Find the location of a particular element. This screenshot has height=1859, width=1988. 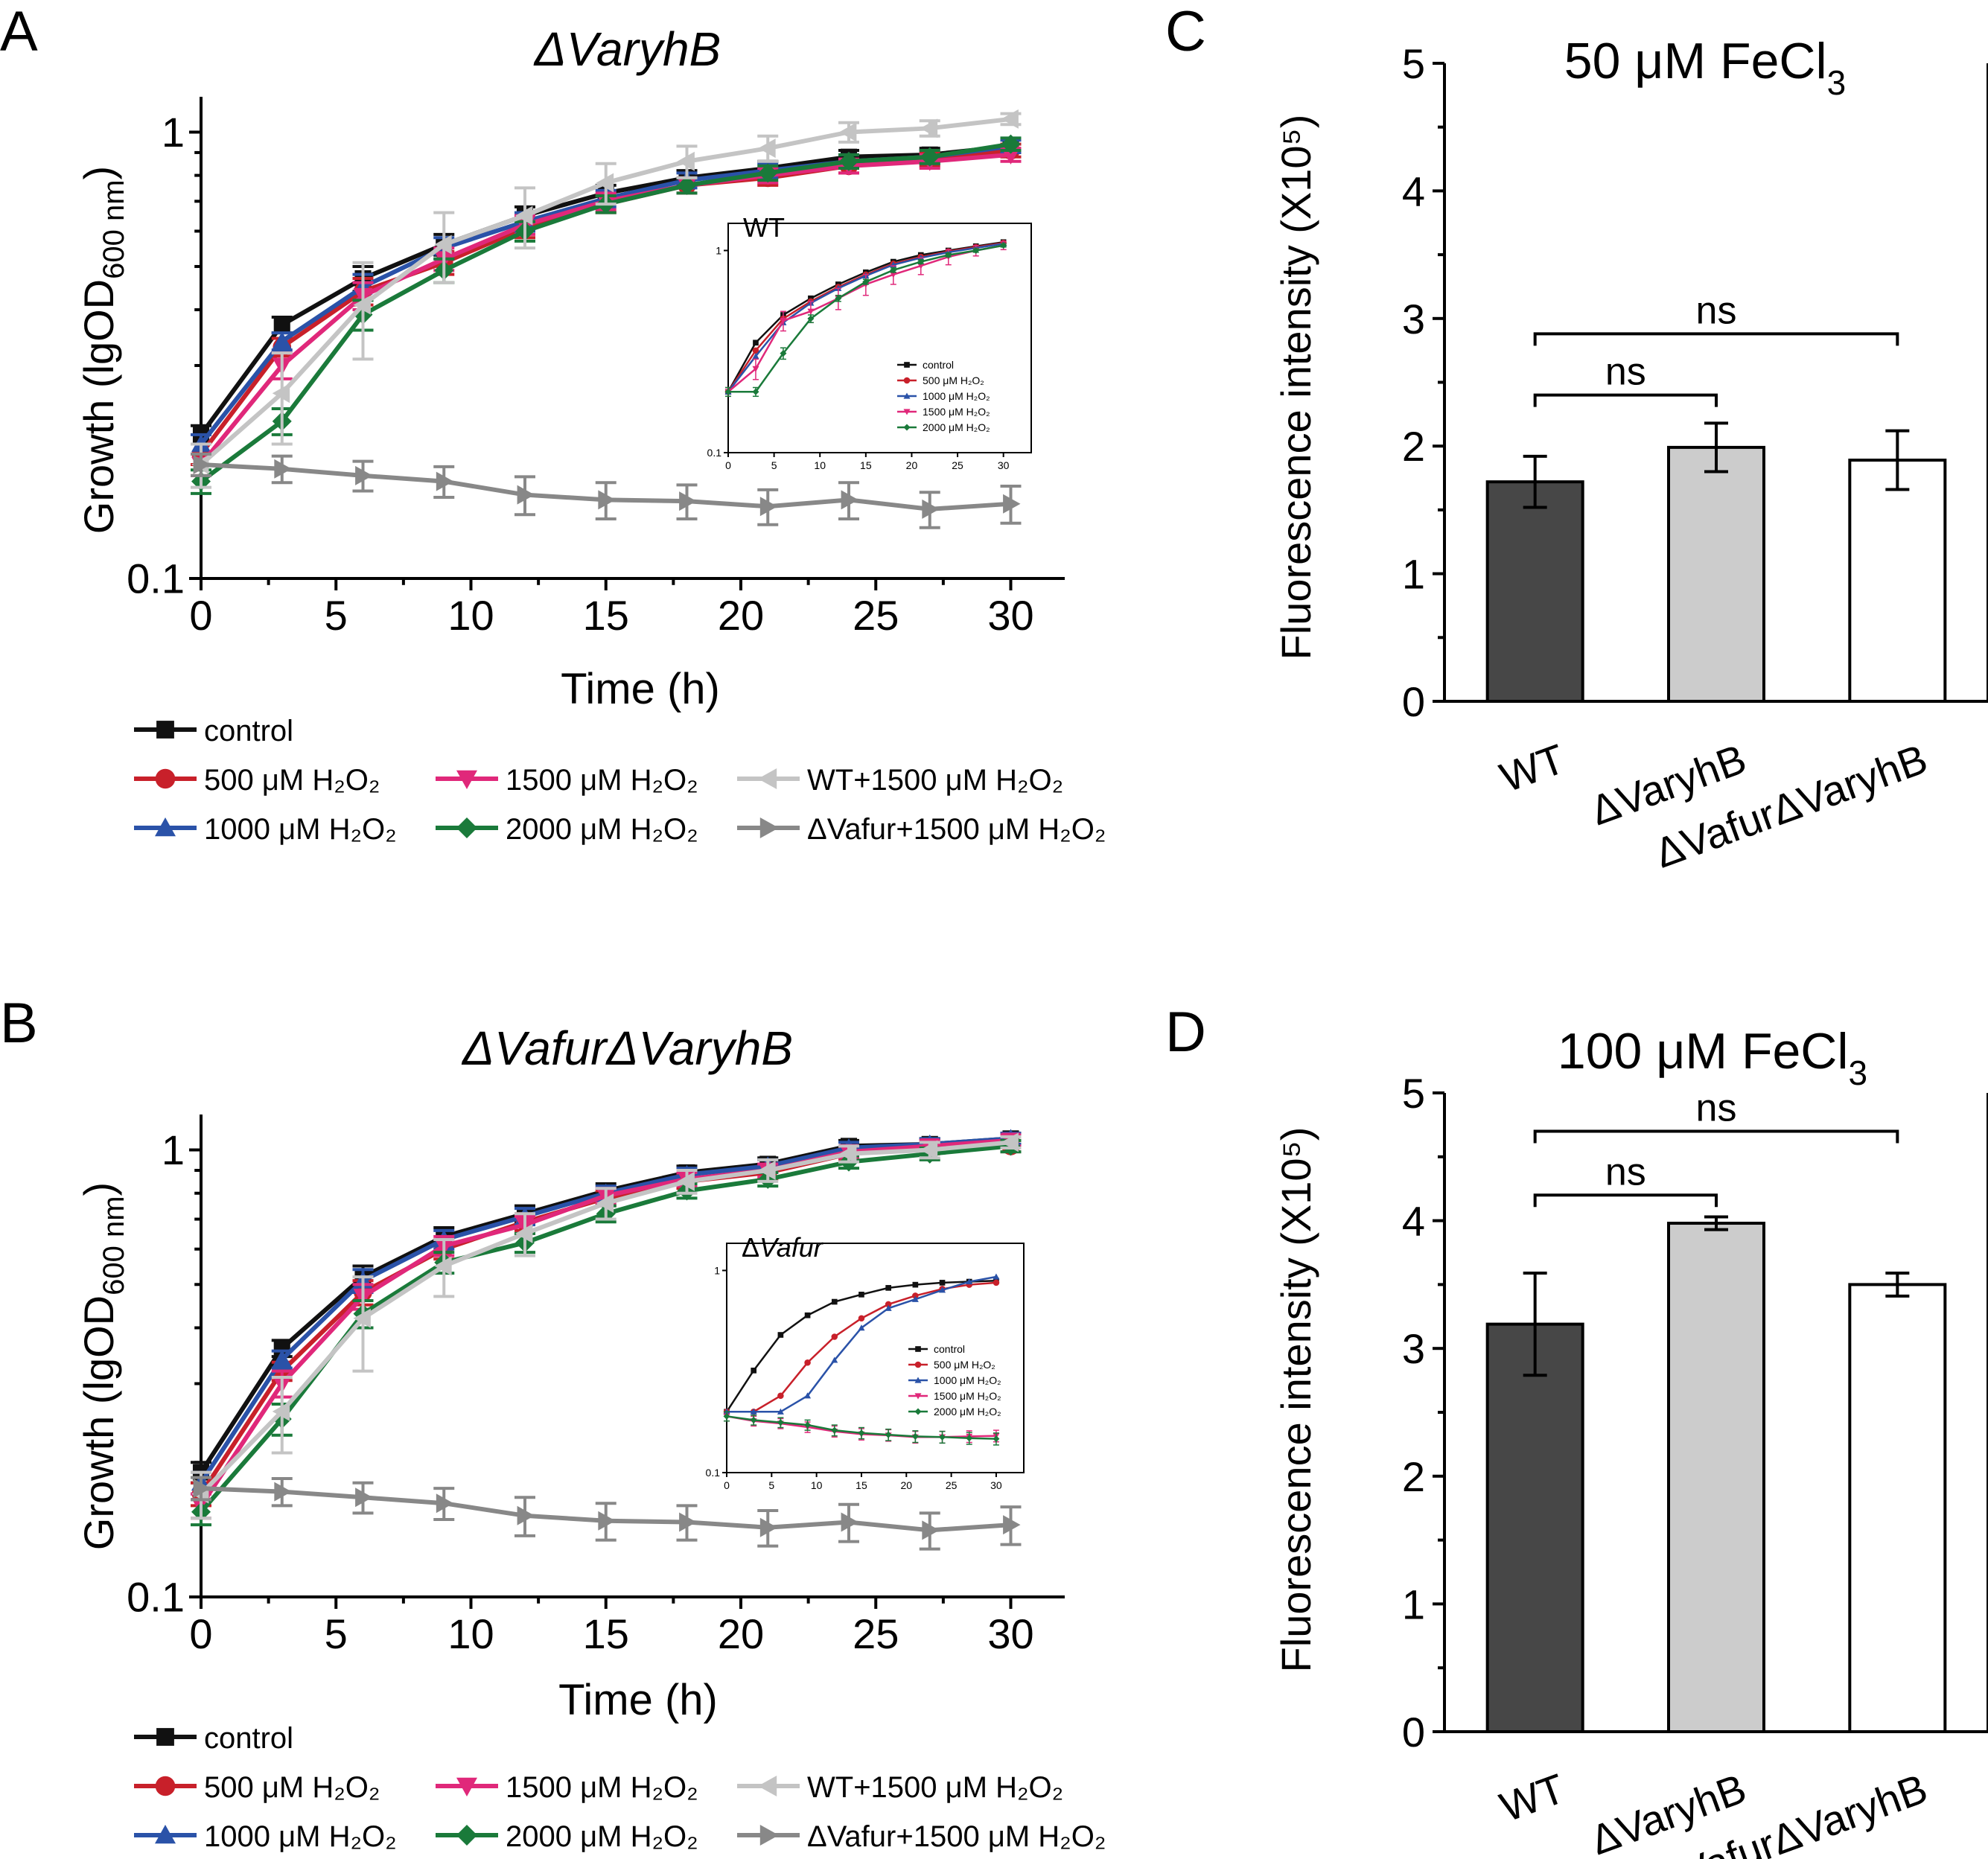

panel-a-inset-legend-label-control: control is located at coordinates (938, 365).